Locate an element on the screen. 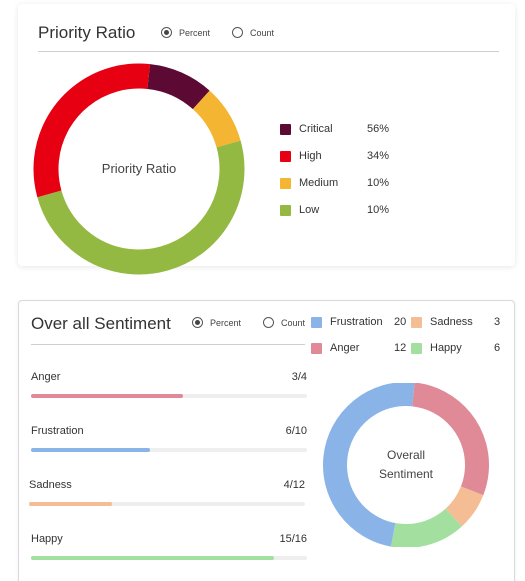 This screenshot has width=525, height=581. sentiment-legend-sadness: Sadness 3 is located at coordinates (457, 322).